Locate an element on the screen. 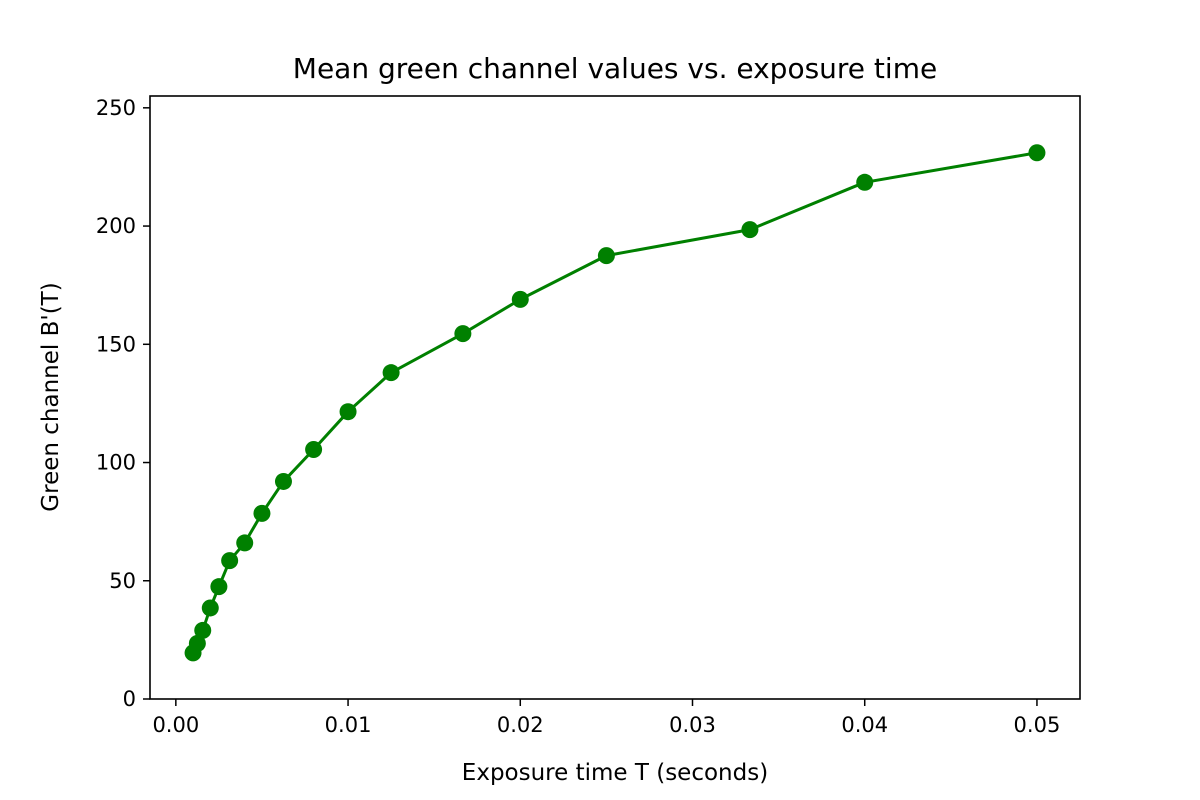 This screenshot has height=800, width=1200. x-tick-label: 0.00 is located at coordinates (175, 725).